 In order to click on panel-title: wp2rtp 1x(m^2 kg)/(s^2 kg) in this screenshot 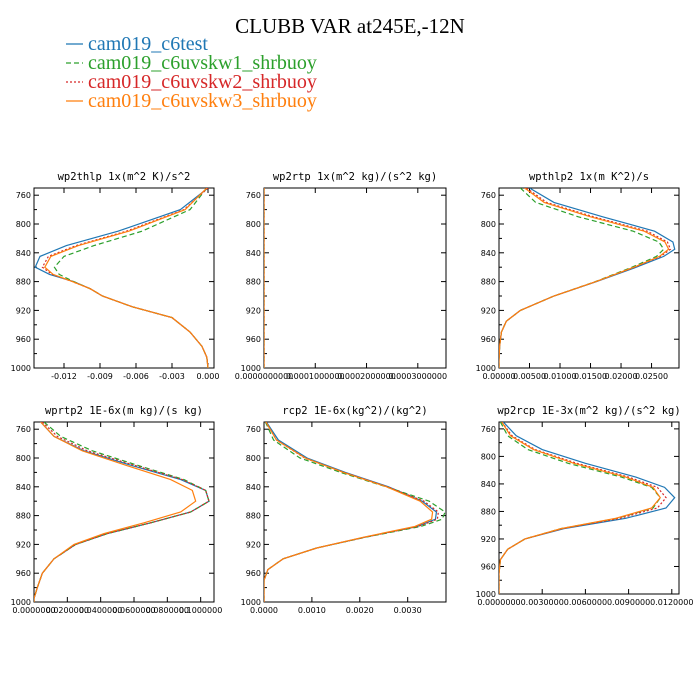, I will do `click(355, 177)`.